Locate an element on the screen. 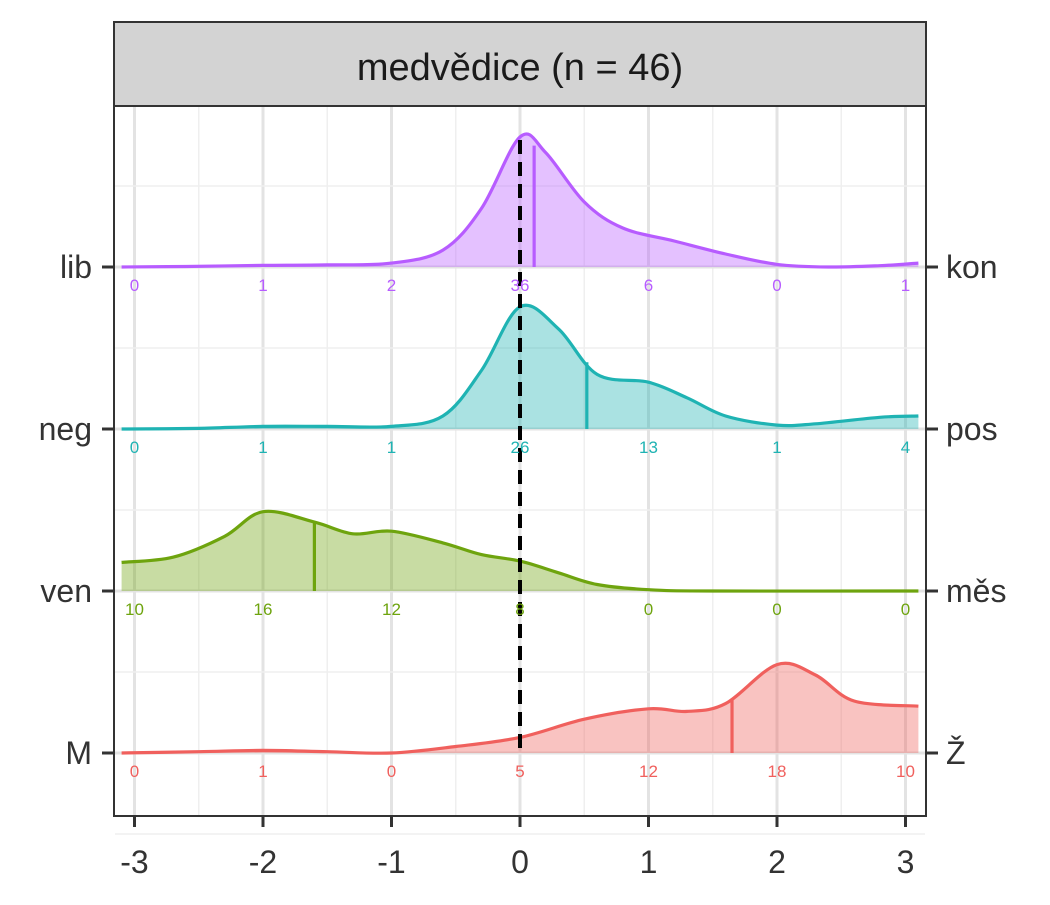  count-label-M-6: 10 is located at coordinates (905, 771).